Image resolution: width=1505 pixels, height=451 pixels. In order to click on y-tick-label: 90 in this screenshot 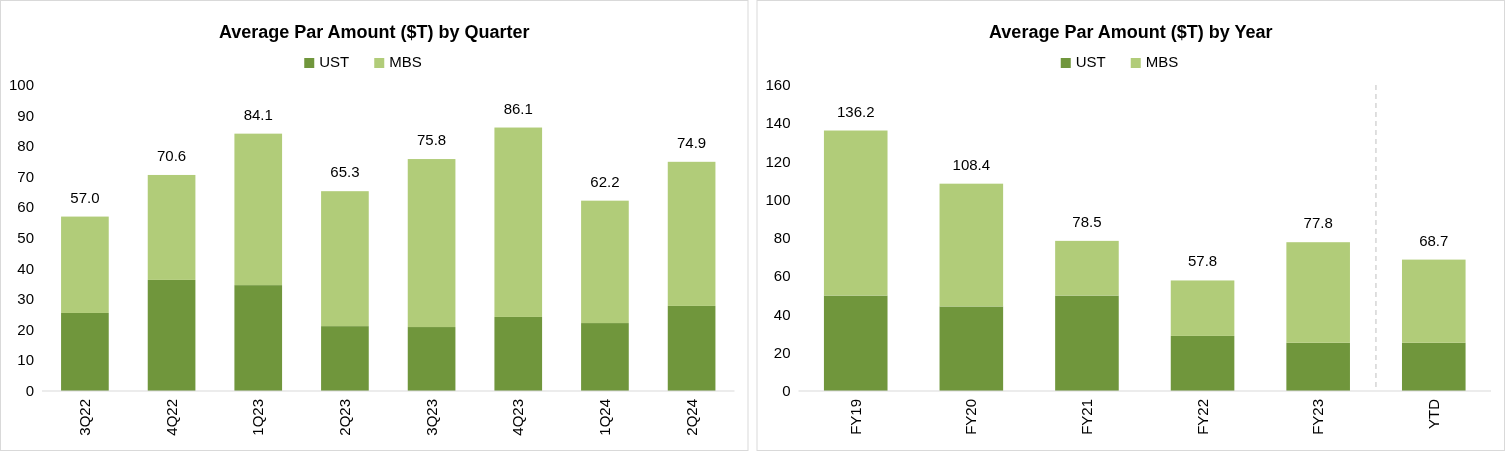, I will do `click(25, 115)`.